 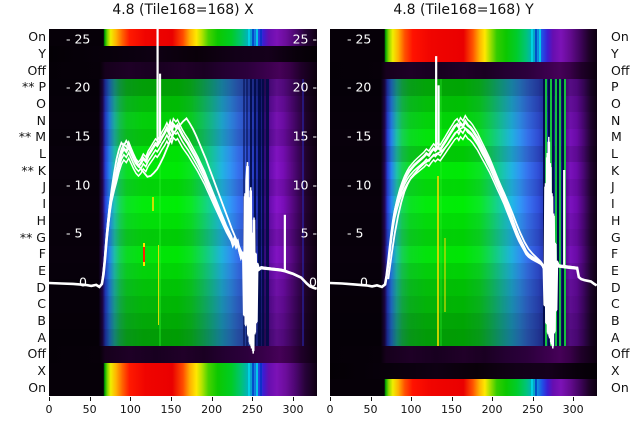 What do you see at coordinates (614, 154) in the screenshot?
I see `row-label-right-l: L` at bounding box center [614, 154].